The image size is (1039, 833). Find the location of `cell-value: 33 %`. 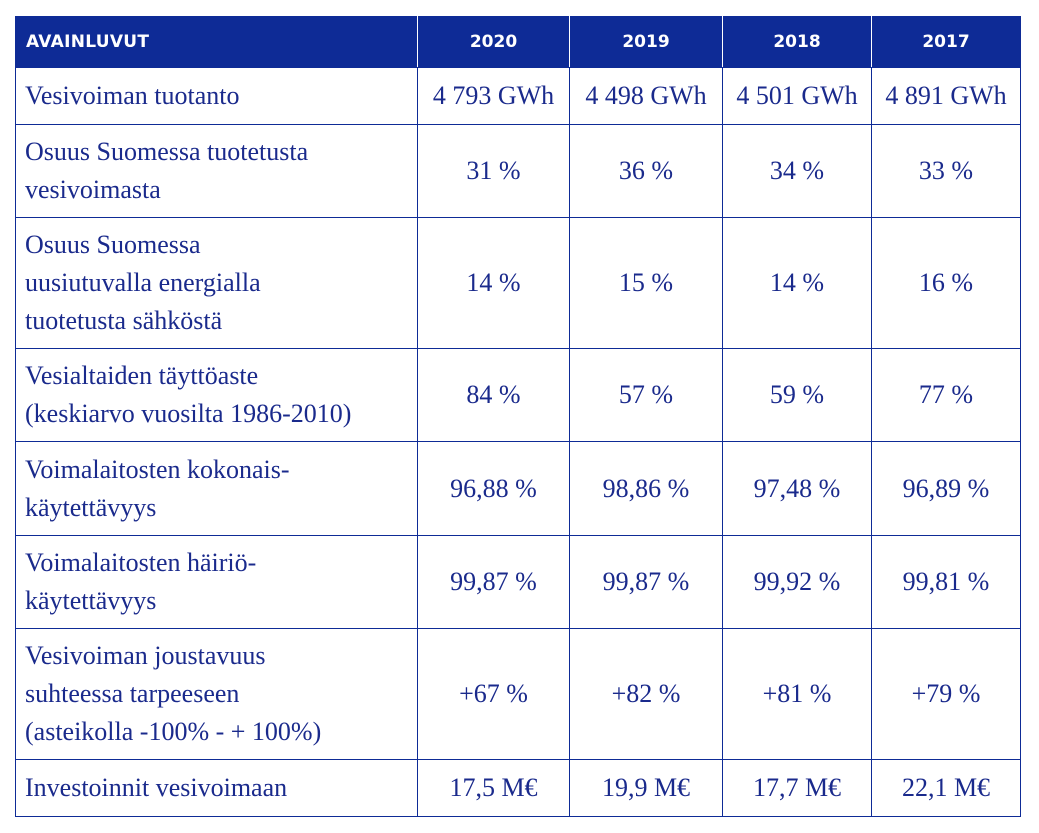

cell-value: 33 % is located at coordinates (946, 171).